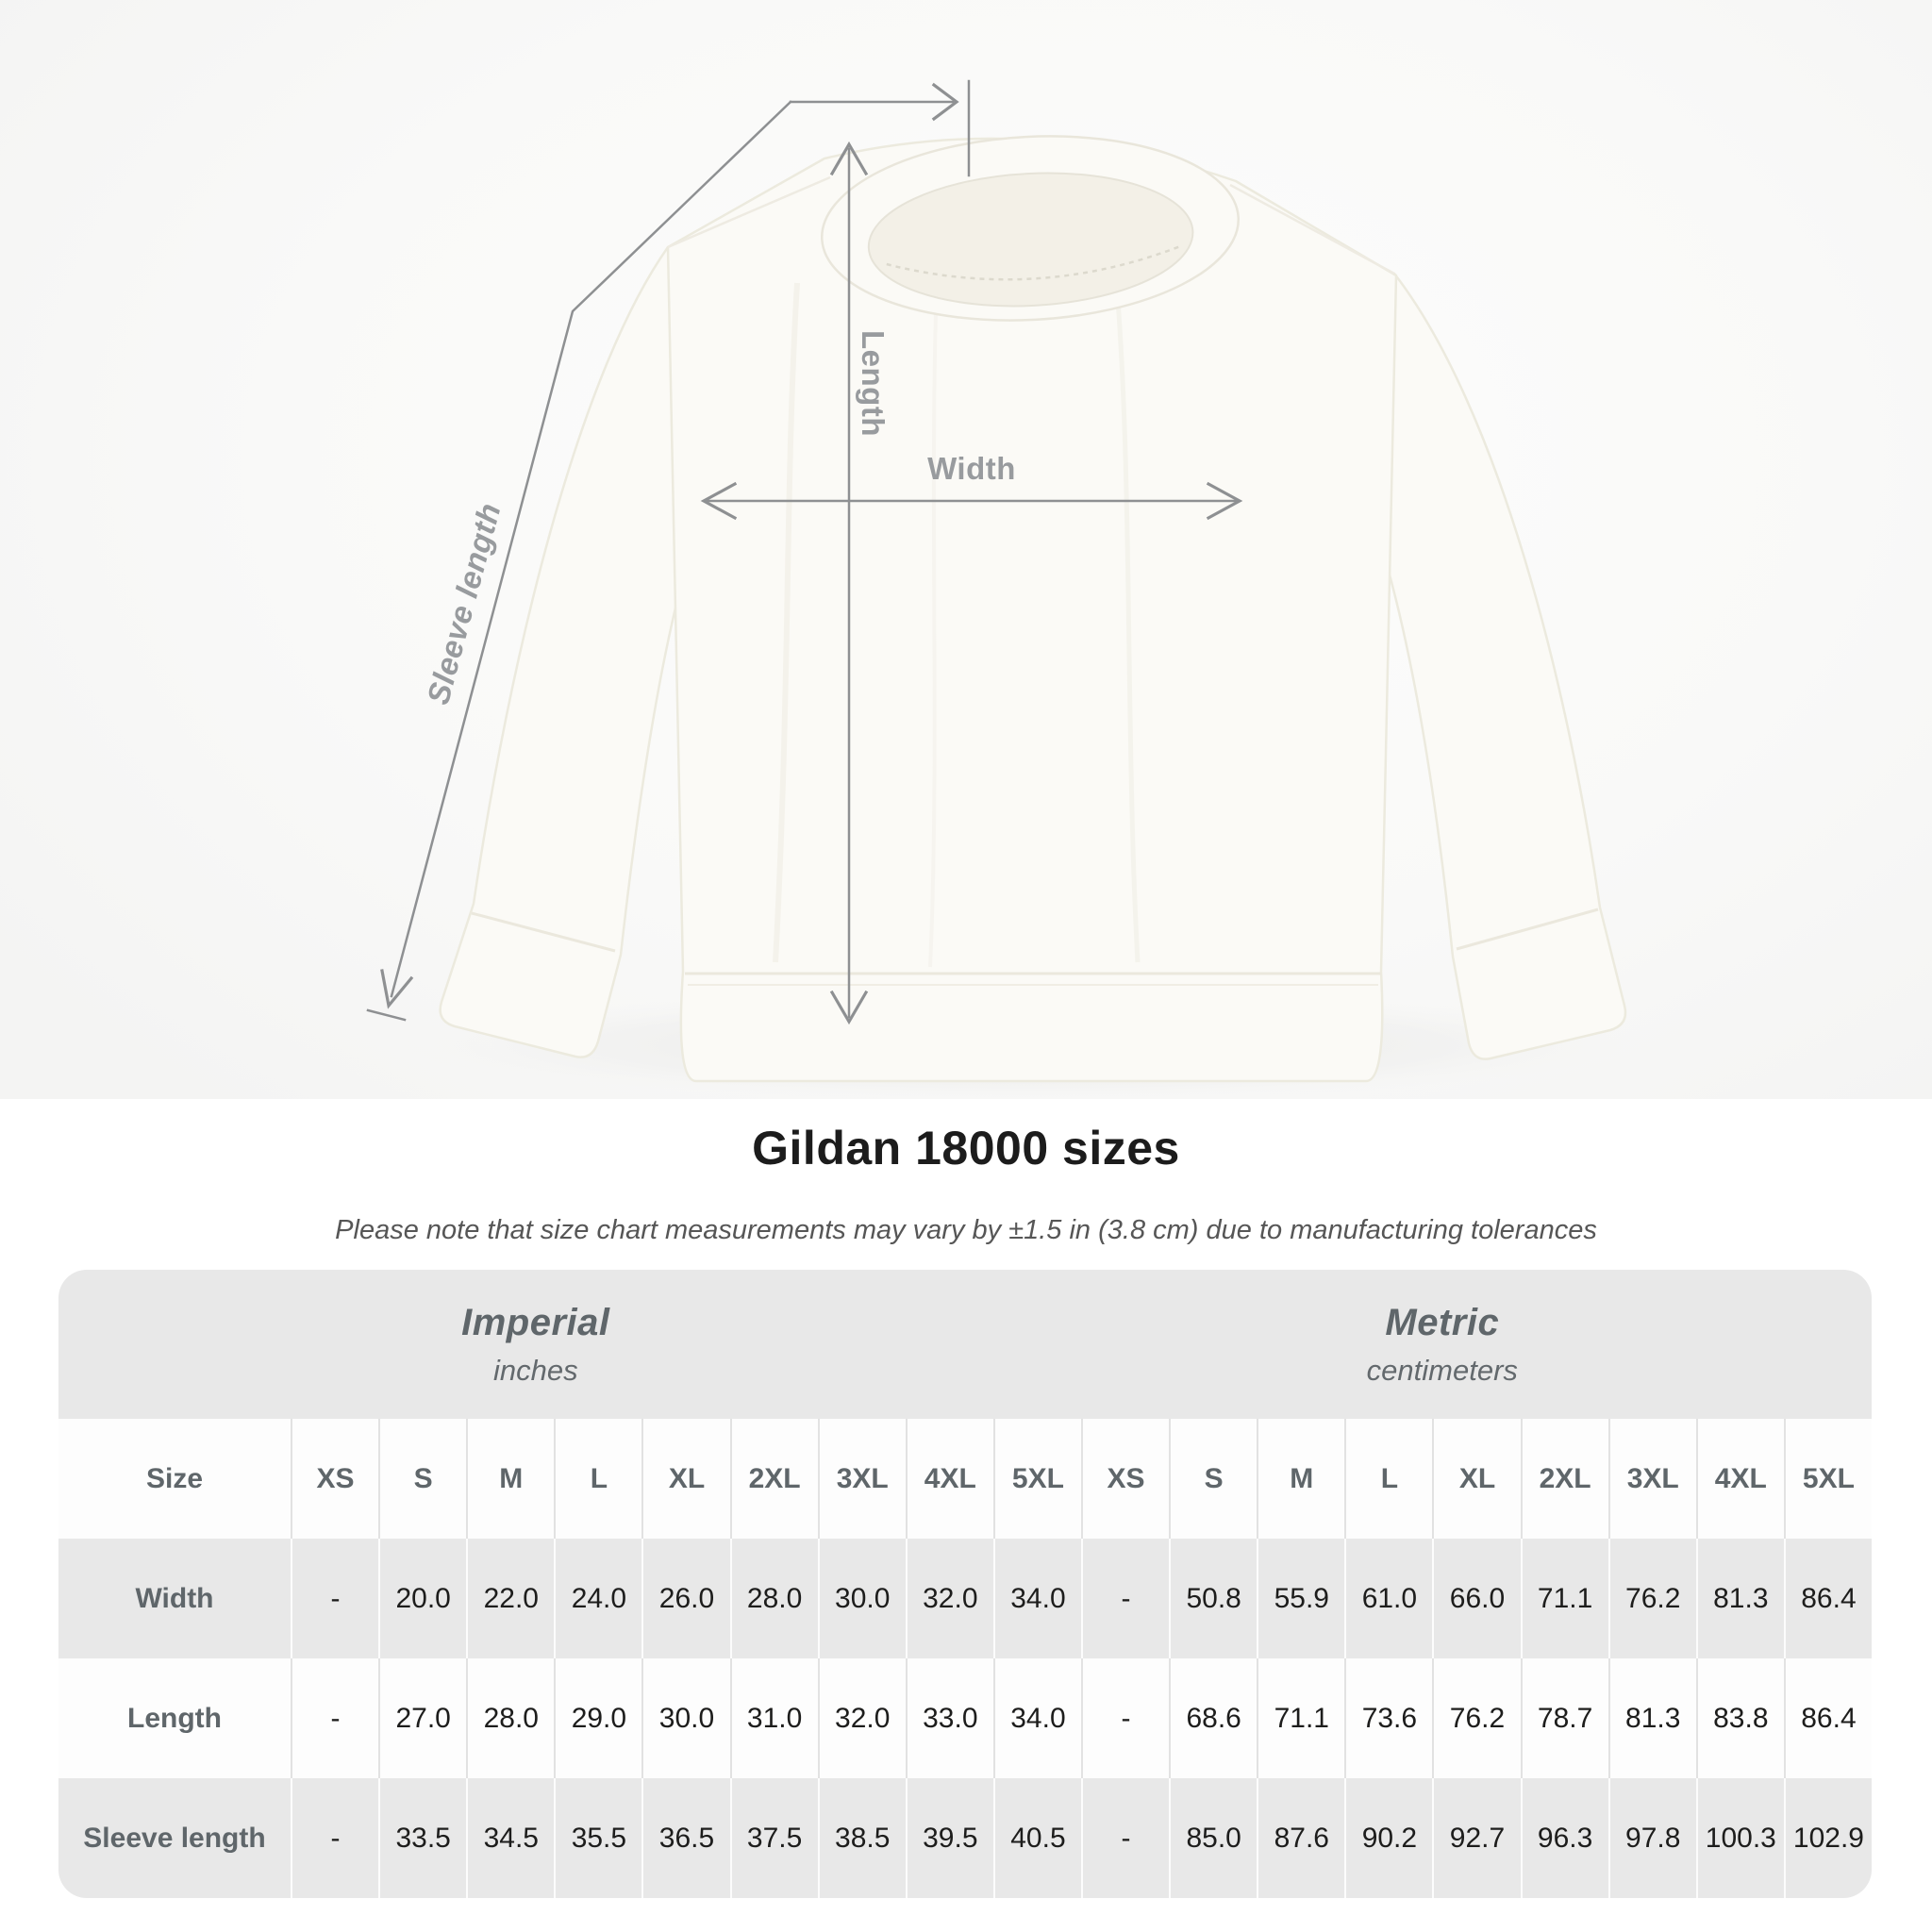 The height and width of the screenshot is (1932, 1932). What do you see at coordinates (175, 1838) in the screenshot?
I see `row-label: Sleeve length` at bounding box center [175, 1838].